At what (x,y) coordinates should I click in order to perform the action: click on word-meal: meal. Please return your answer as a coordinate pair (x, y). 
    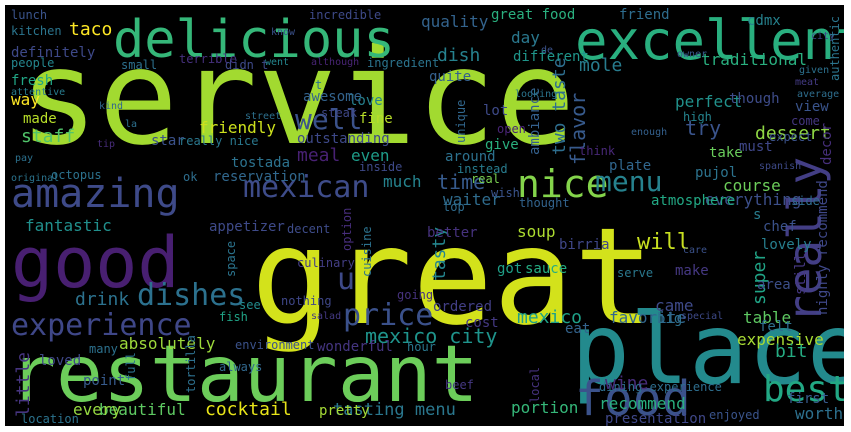
    Looking at the image, I should click on (318, 155).